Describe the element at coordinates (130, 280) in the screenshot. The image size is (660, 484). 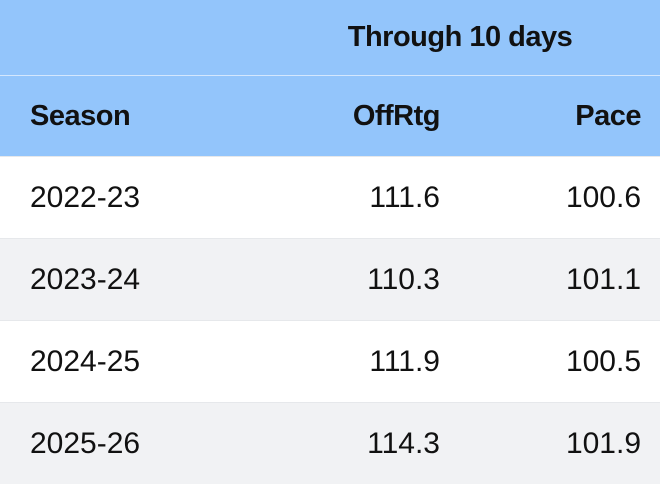
I see `season-cell: 2023-24` at that location.